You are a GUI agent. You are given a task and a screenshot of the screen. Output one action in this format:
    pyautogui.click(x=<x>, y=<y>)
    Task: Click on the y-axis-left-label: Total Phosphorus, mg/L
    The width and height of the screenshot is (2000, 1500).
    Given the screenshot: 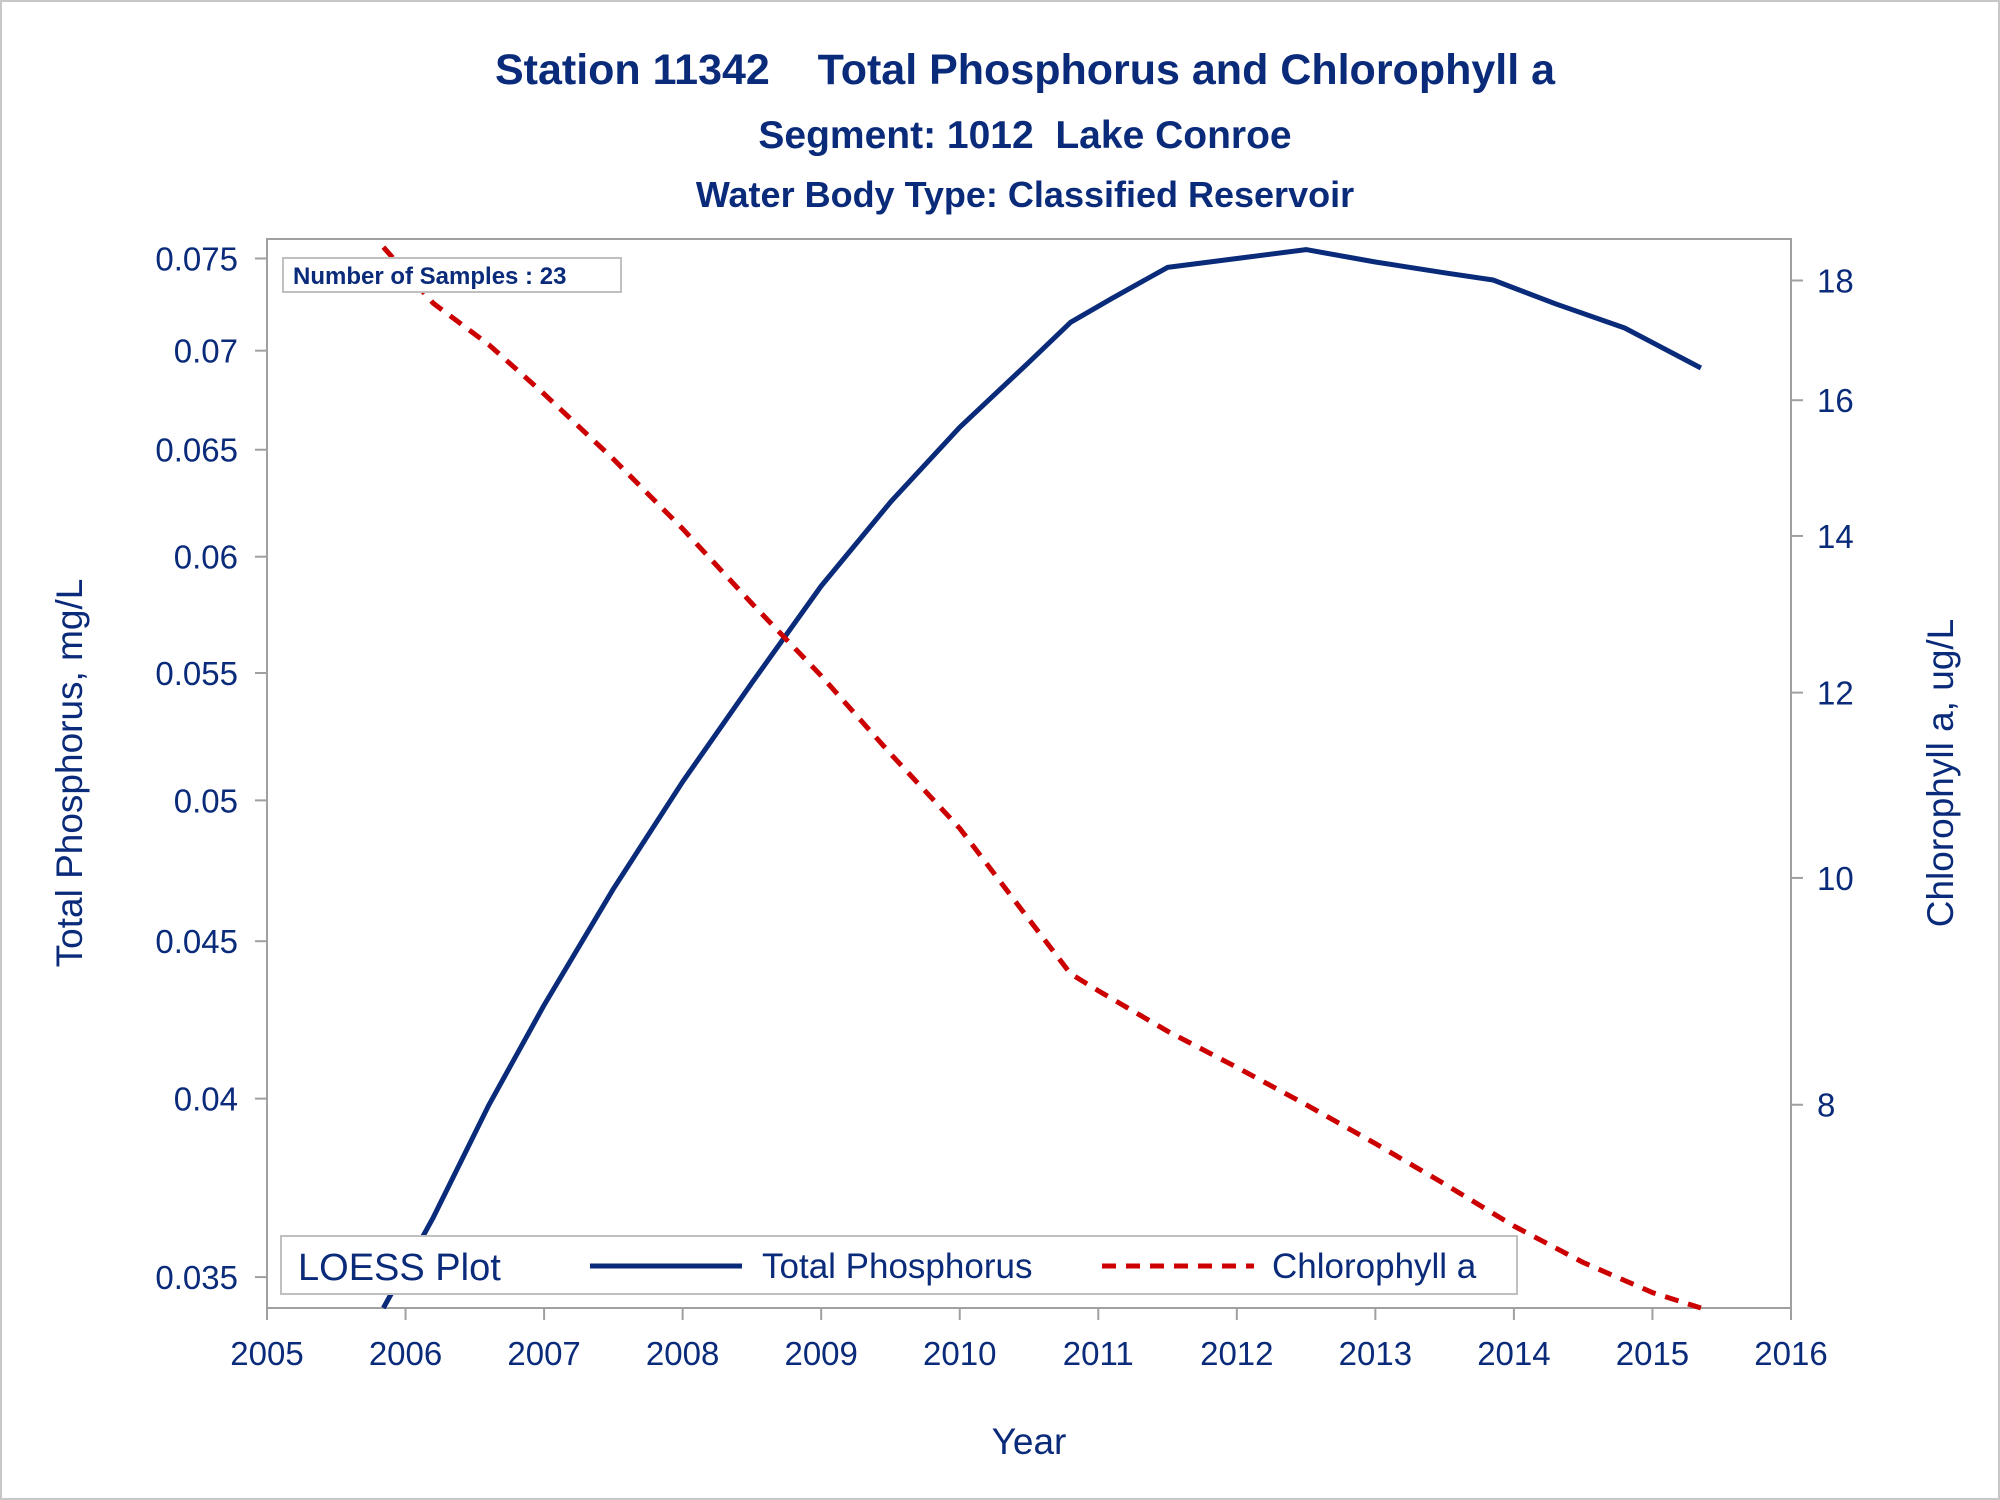 What is the action you would take?
    pyautogui.click(x=69, y=773)
    